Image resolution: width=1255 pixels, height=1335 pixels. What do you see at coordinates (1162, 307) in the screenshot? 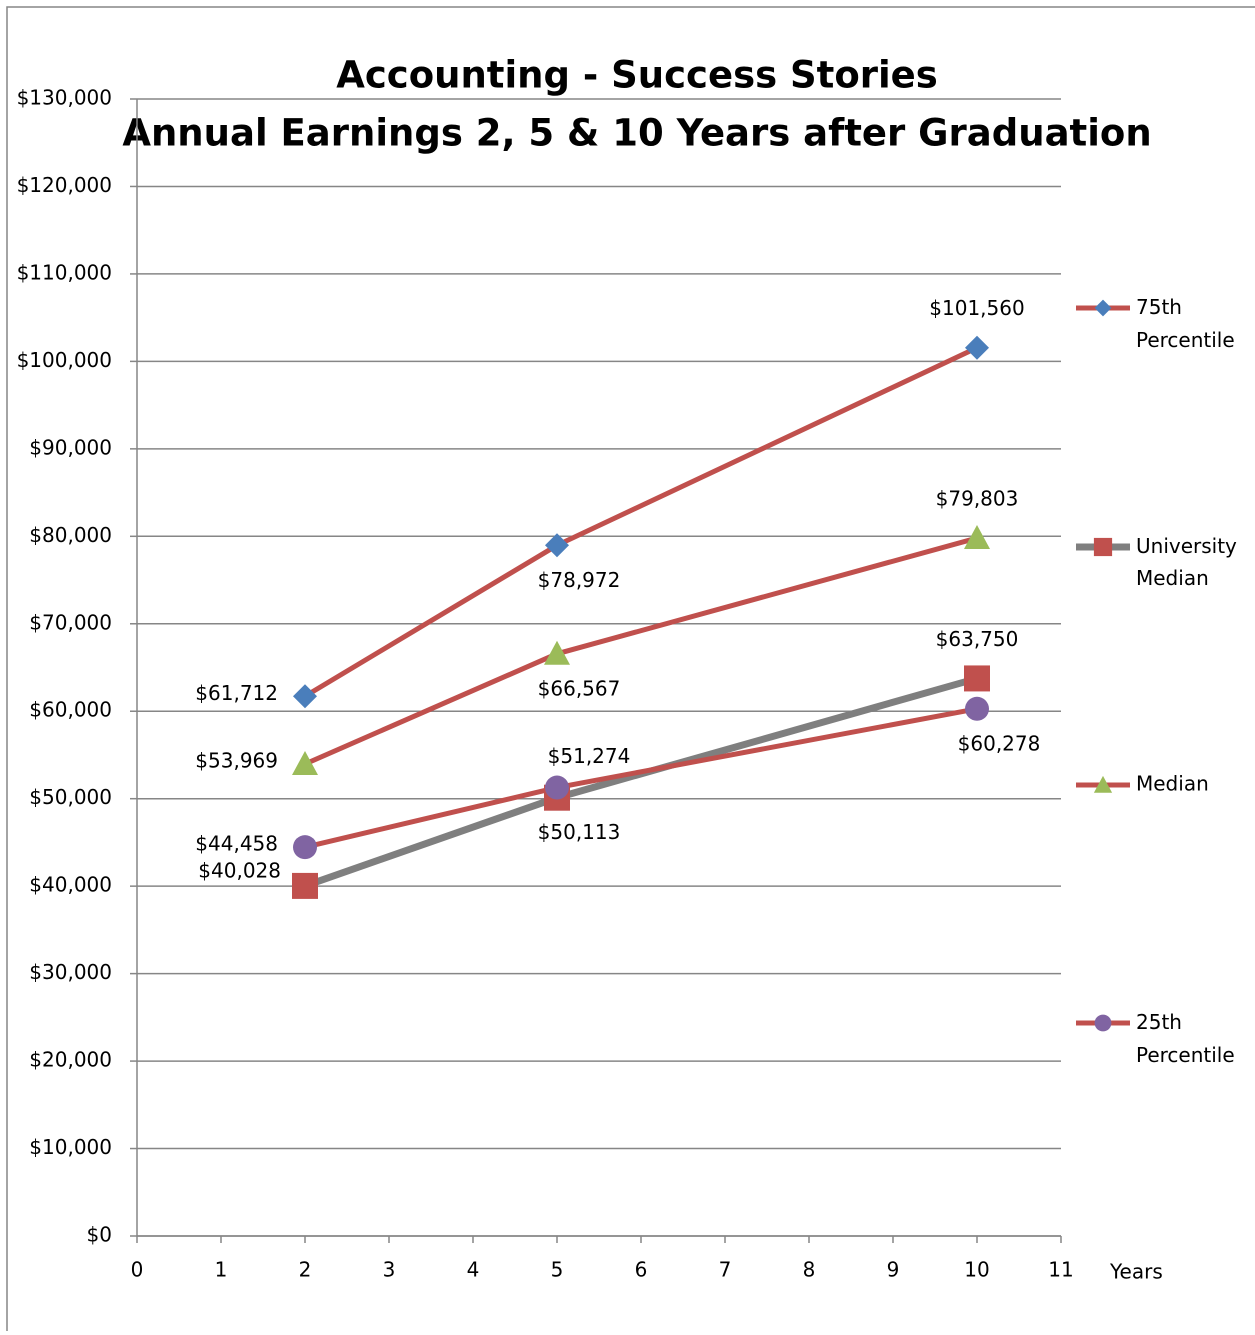
I see `legend-label-line: 75th` at bounding box center [1162, 307].